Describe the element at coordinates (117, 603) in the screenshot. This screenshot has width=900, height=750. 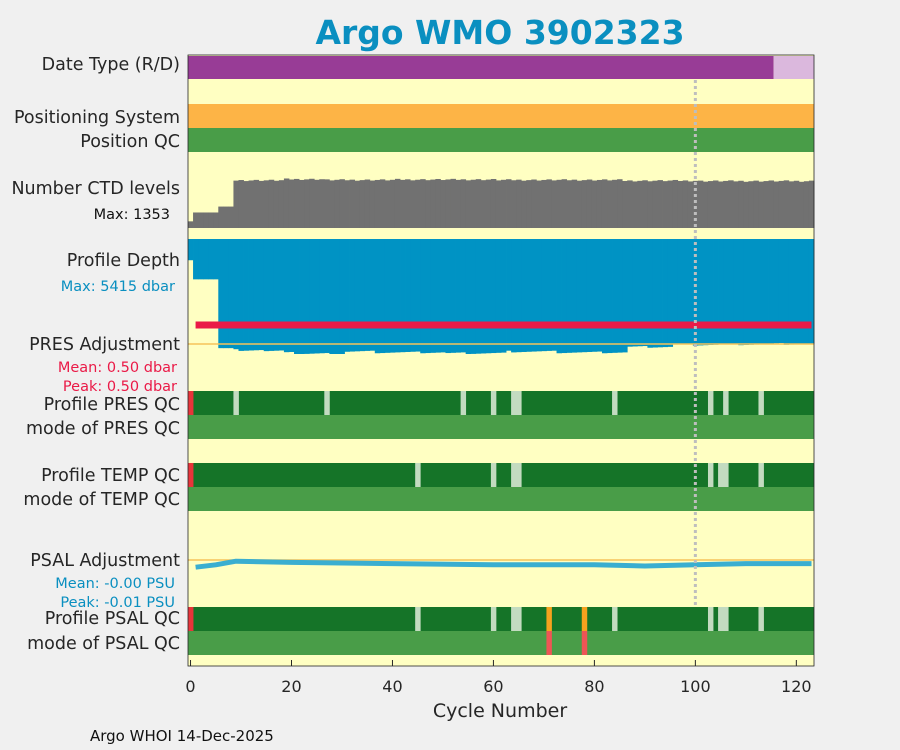
I see `label-psal-peak: Peak: -0.01 PSU` at that location.